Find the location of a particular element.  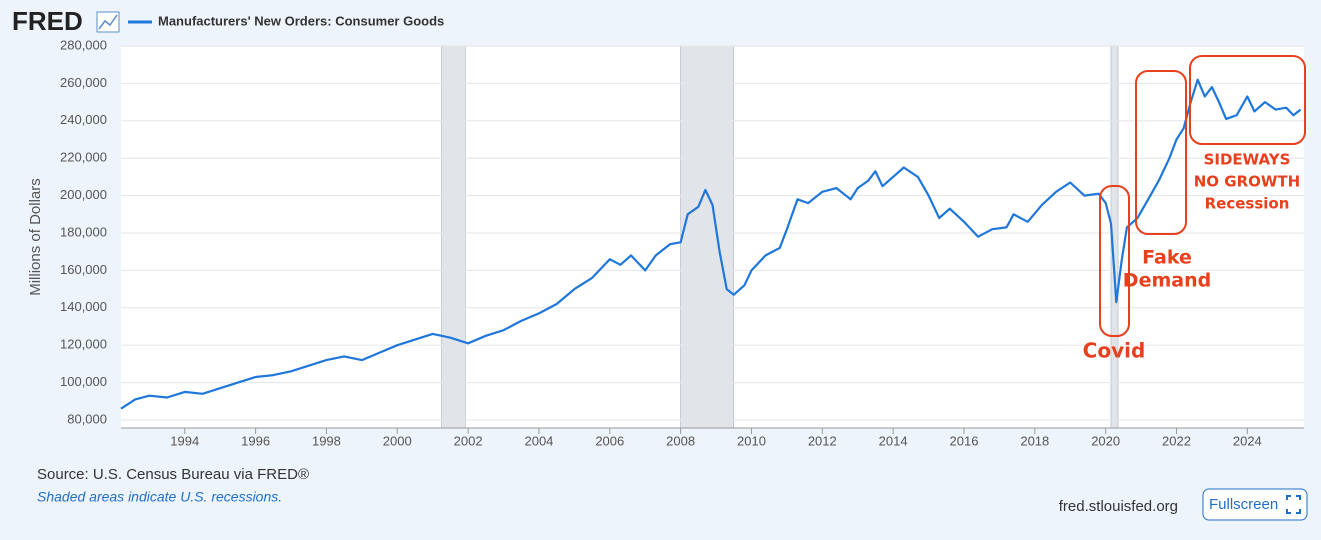

logo-icon is located at coordinates (108, 22).